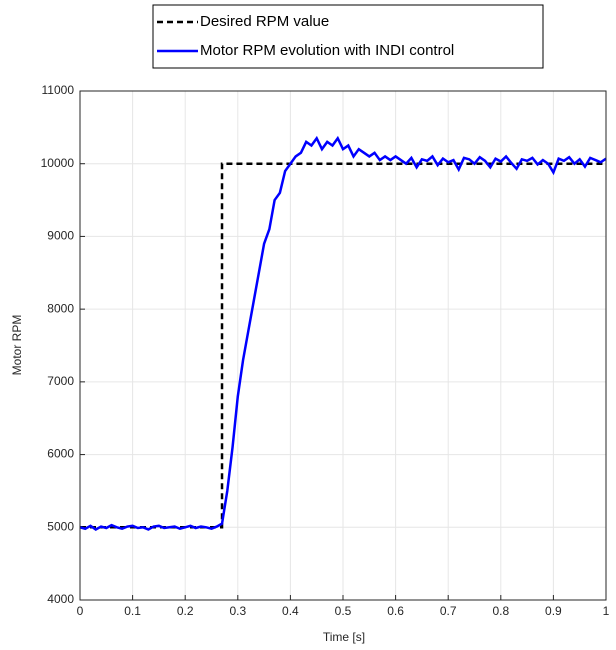  I want to click on legend-label: Desired RPM value, so click(264, 21).